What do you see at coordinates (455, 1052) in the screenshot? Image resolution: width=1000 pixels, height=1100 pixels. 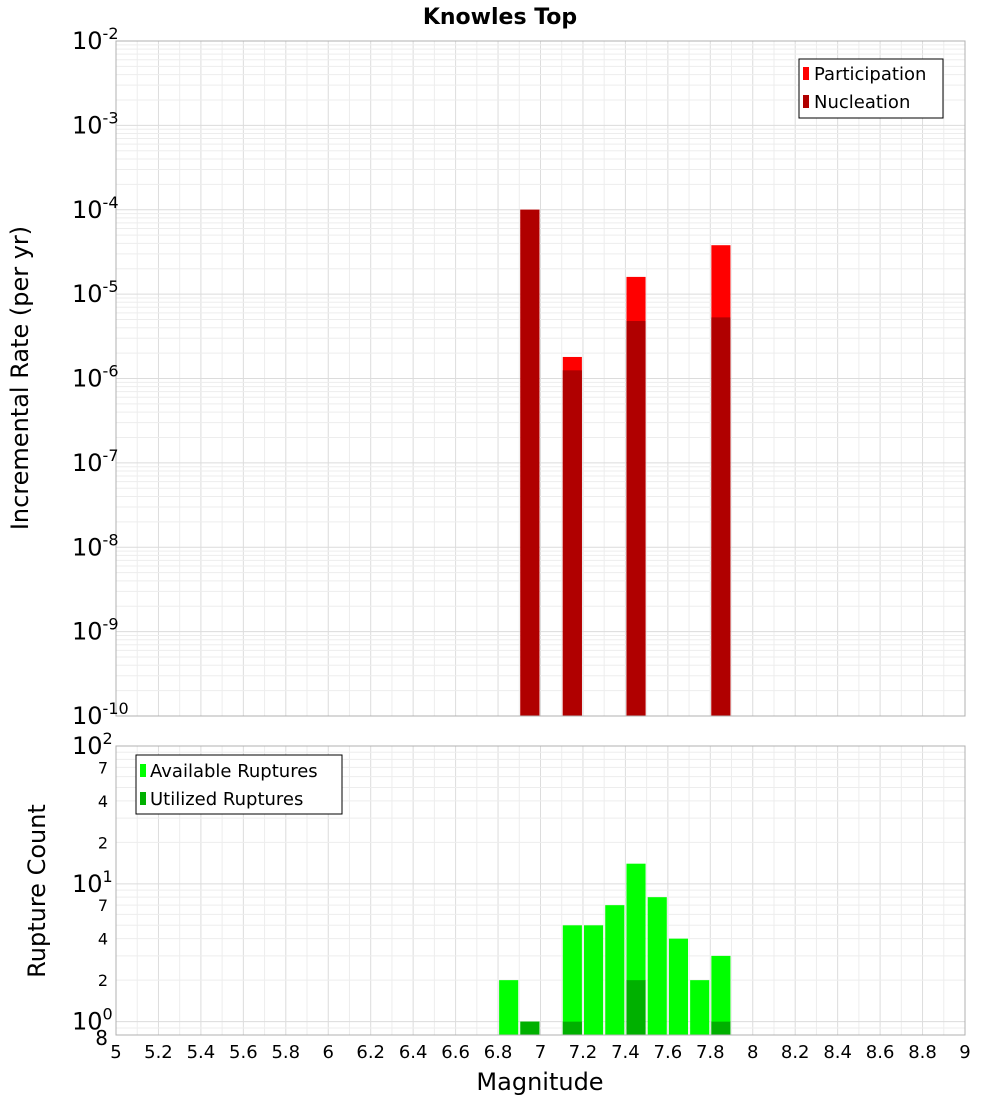 I see `x-tick-label: 6.6` at bounding box center [455, 1052].